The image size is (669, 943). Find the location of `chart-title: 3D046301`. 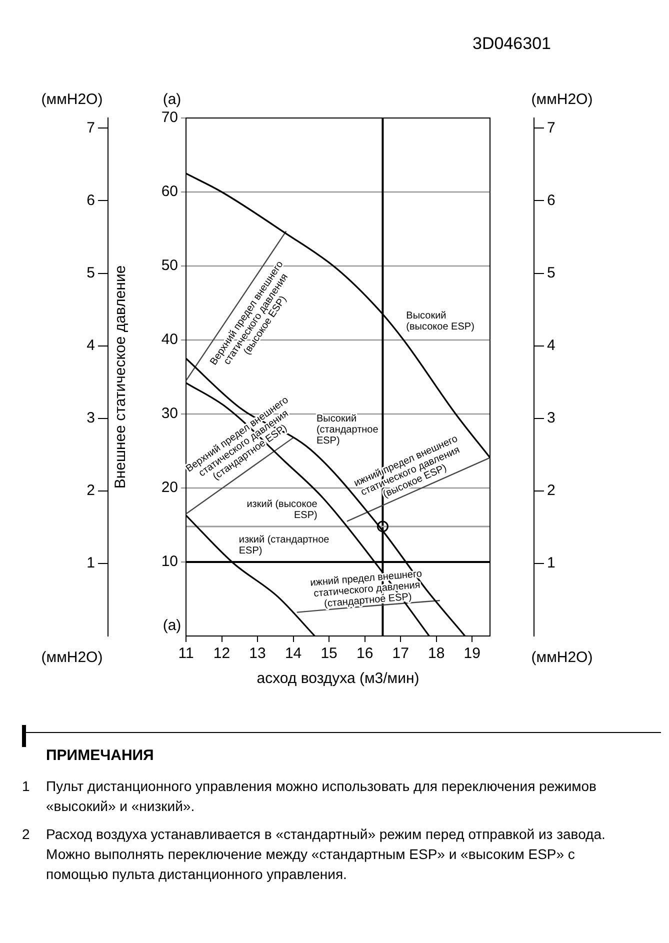

chart-title: 3D046301 is located at coordinates (511, 44).